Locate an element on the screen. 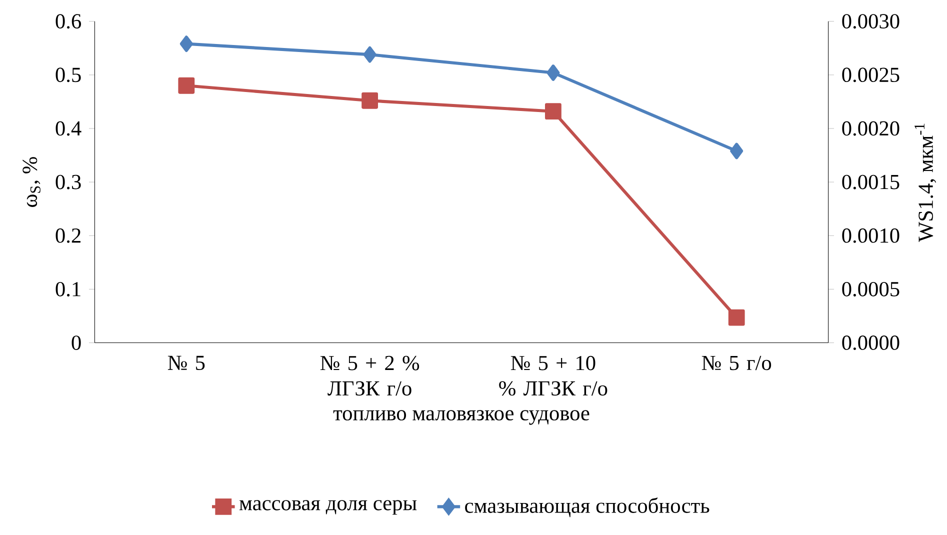  y2-tick-label: 0.0025 is located at coordinates (871, 75).